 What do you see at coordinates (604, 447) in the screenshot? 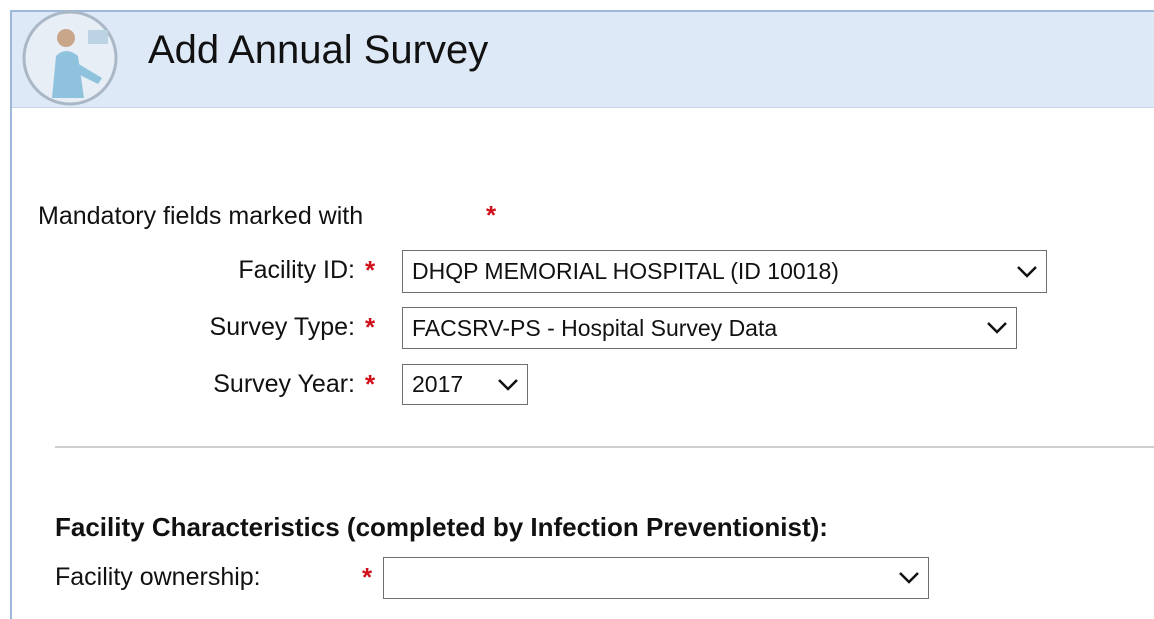
I see `separator` at bounding box center [604, 447].